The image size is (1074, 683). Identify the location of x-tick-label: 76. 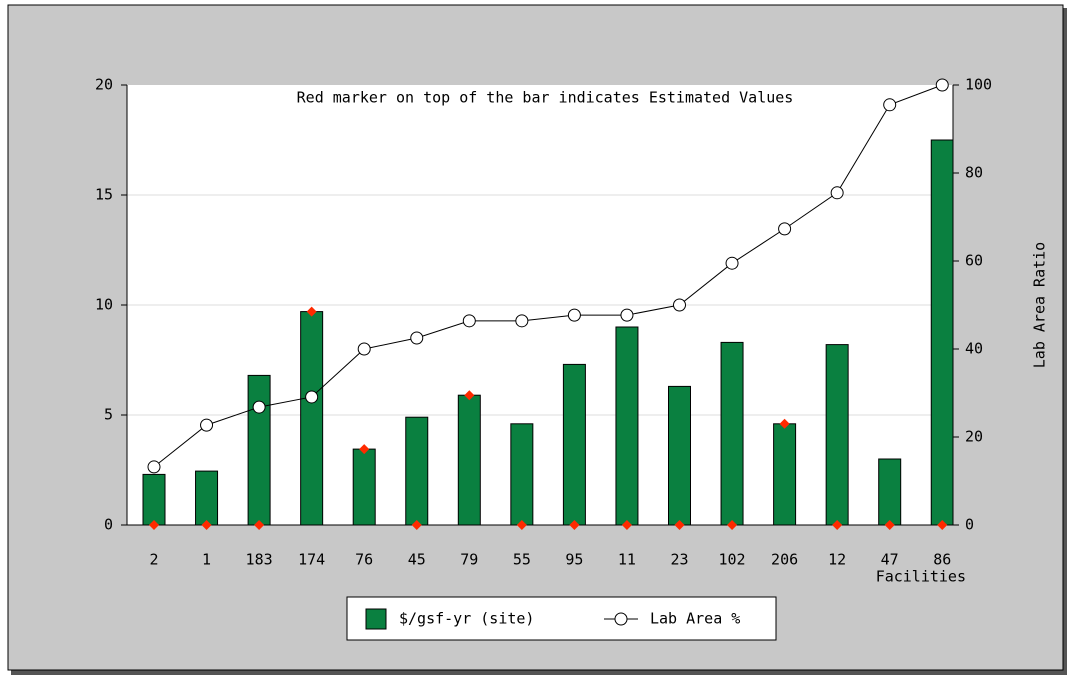
(364, 560).